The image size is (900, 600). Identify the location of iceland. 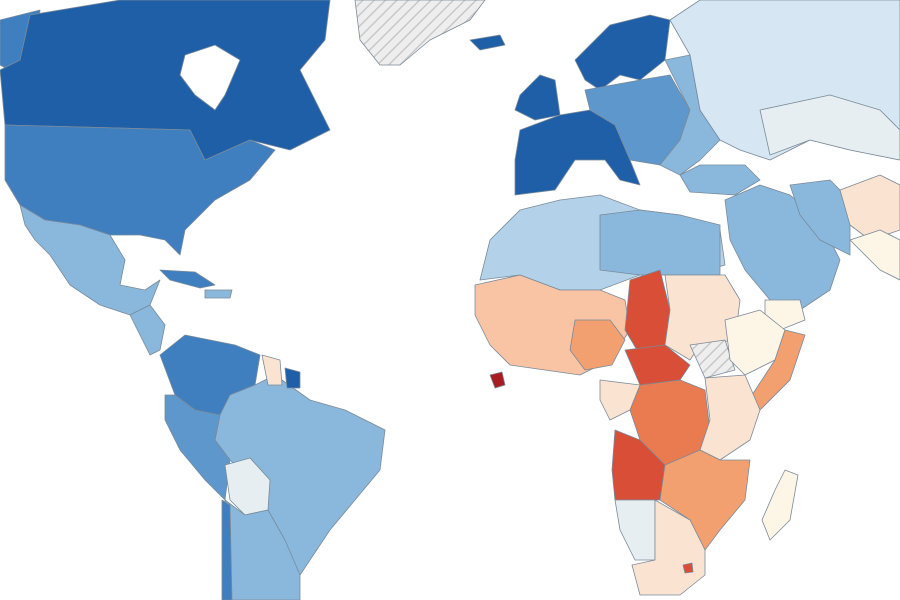
(487, 42).